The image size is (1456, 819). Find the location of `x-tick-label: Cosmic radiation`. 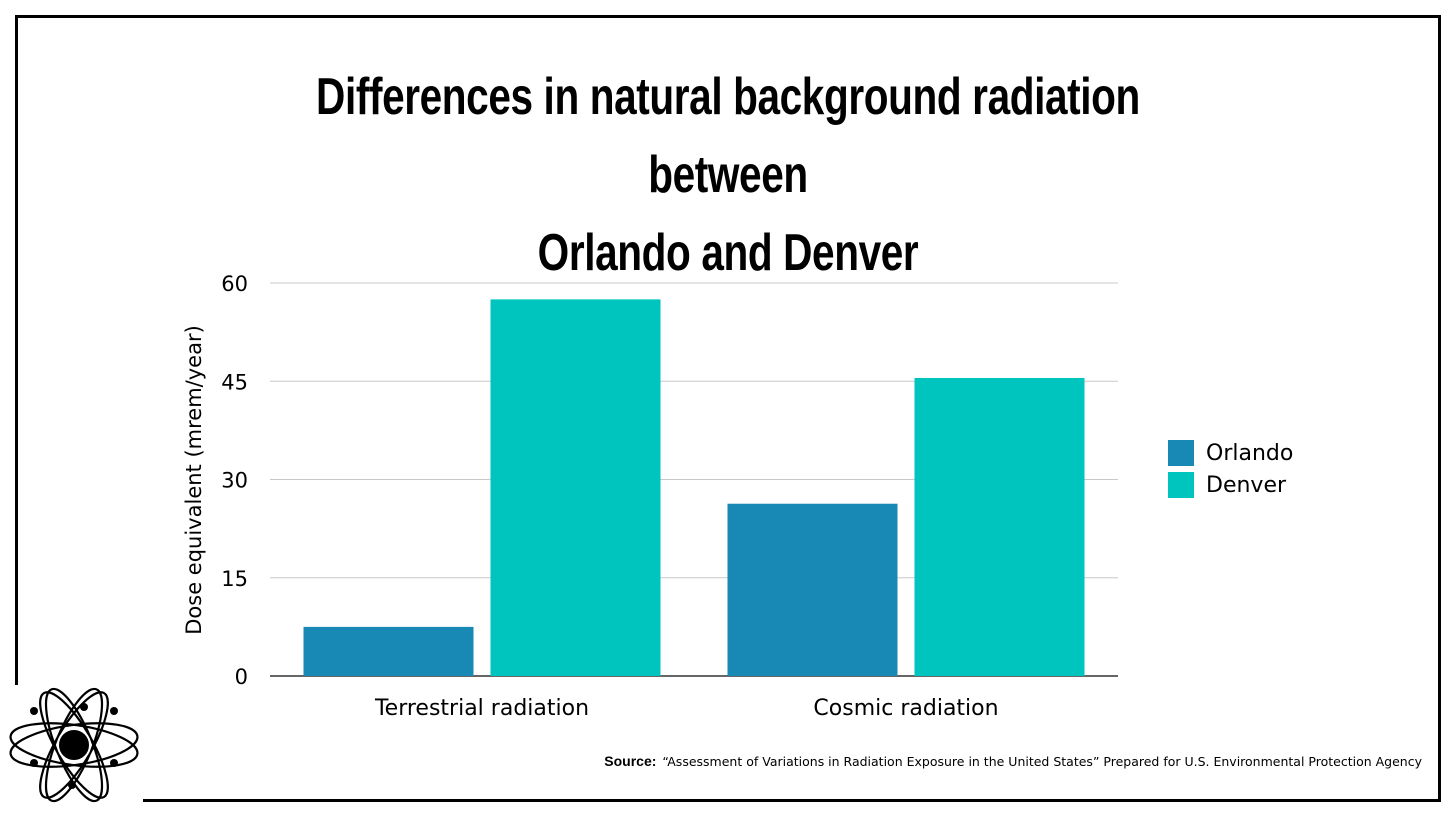

x-tick-label: Cosmic radiation is located at coordinates (905, 708).